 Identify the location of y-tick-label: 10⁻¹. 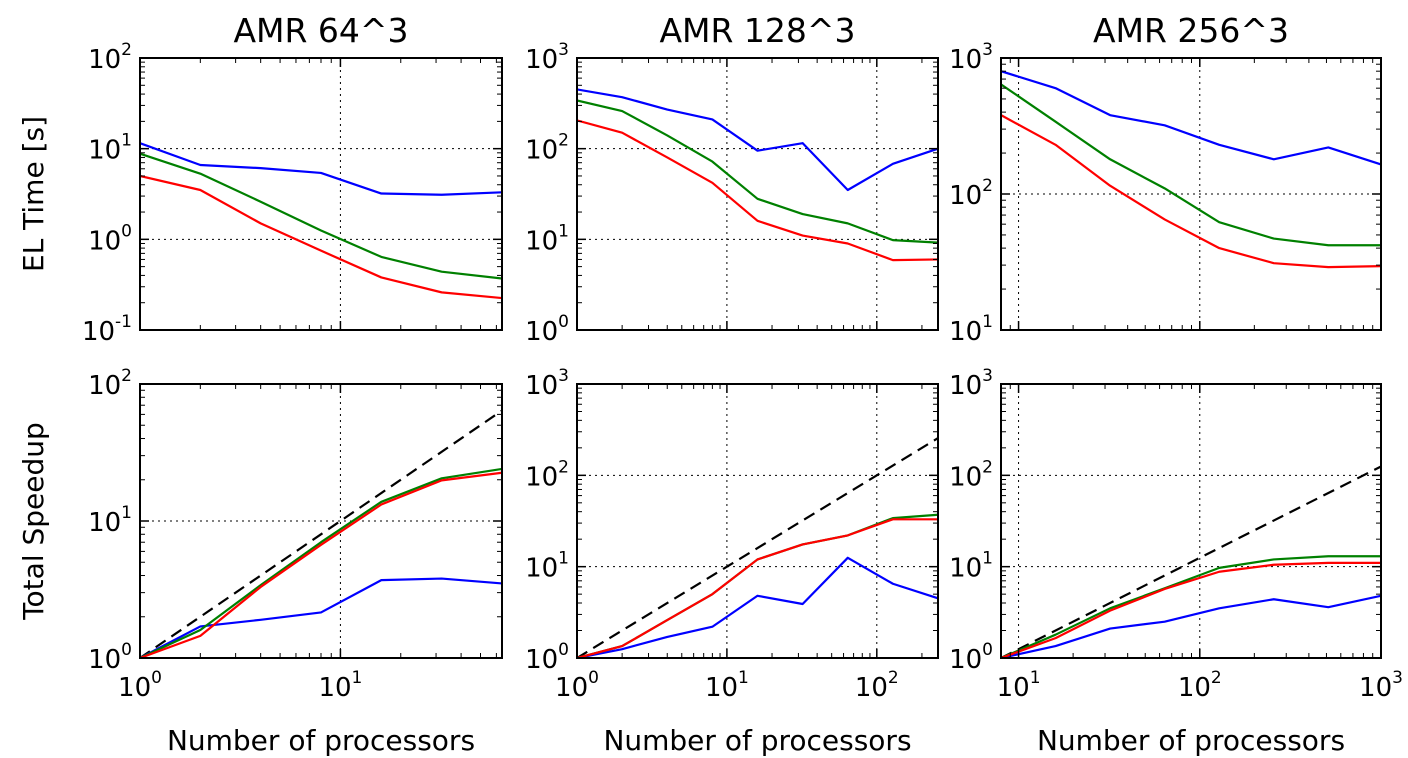
(107, 329).